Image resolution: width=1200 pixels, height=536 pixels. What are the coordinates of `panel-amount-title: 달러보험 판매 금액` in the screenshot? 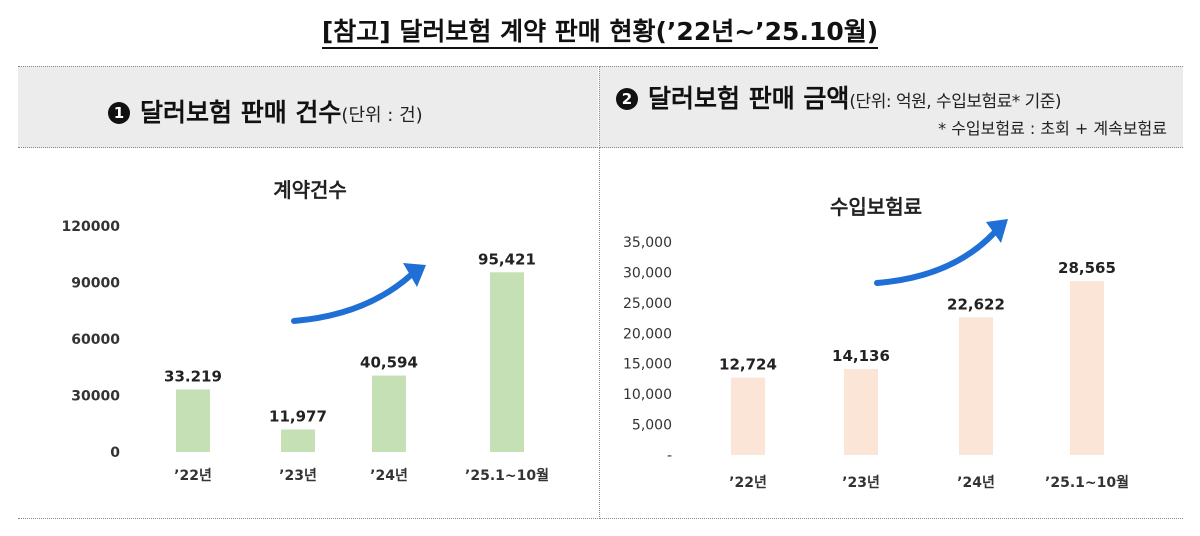 It's located at (749, 98).